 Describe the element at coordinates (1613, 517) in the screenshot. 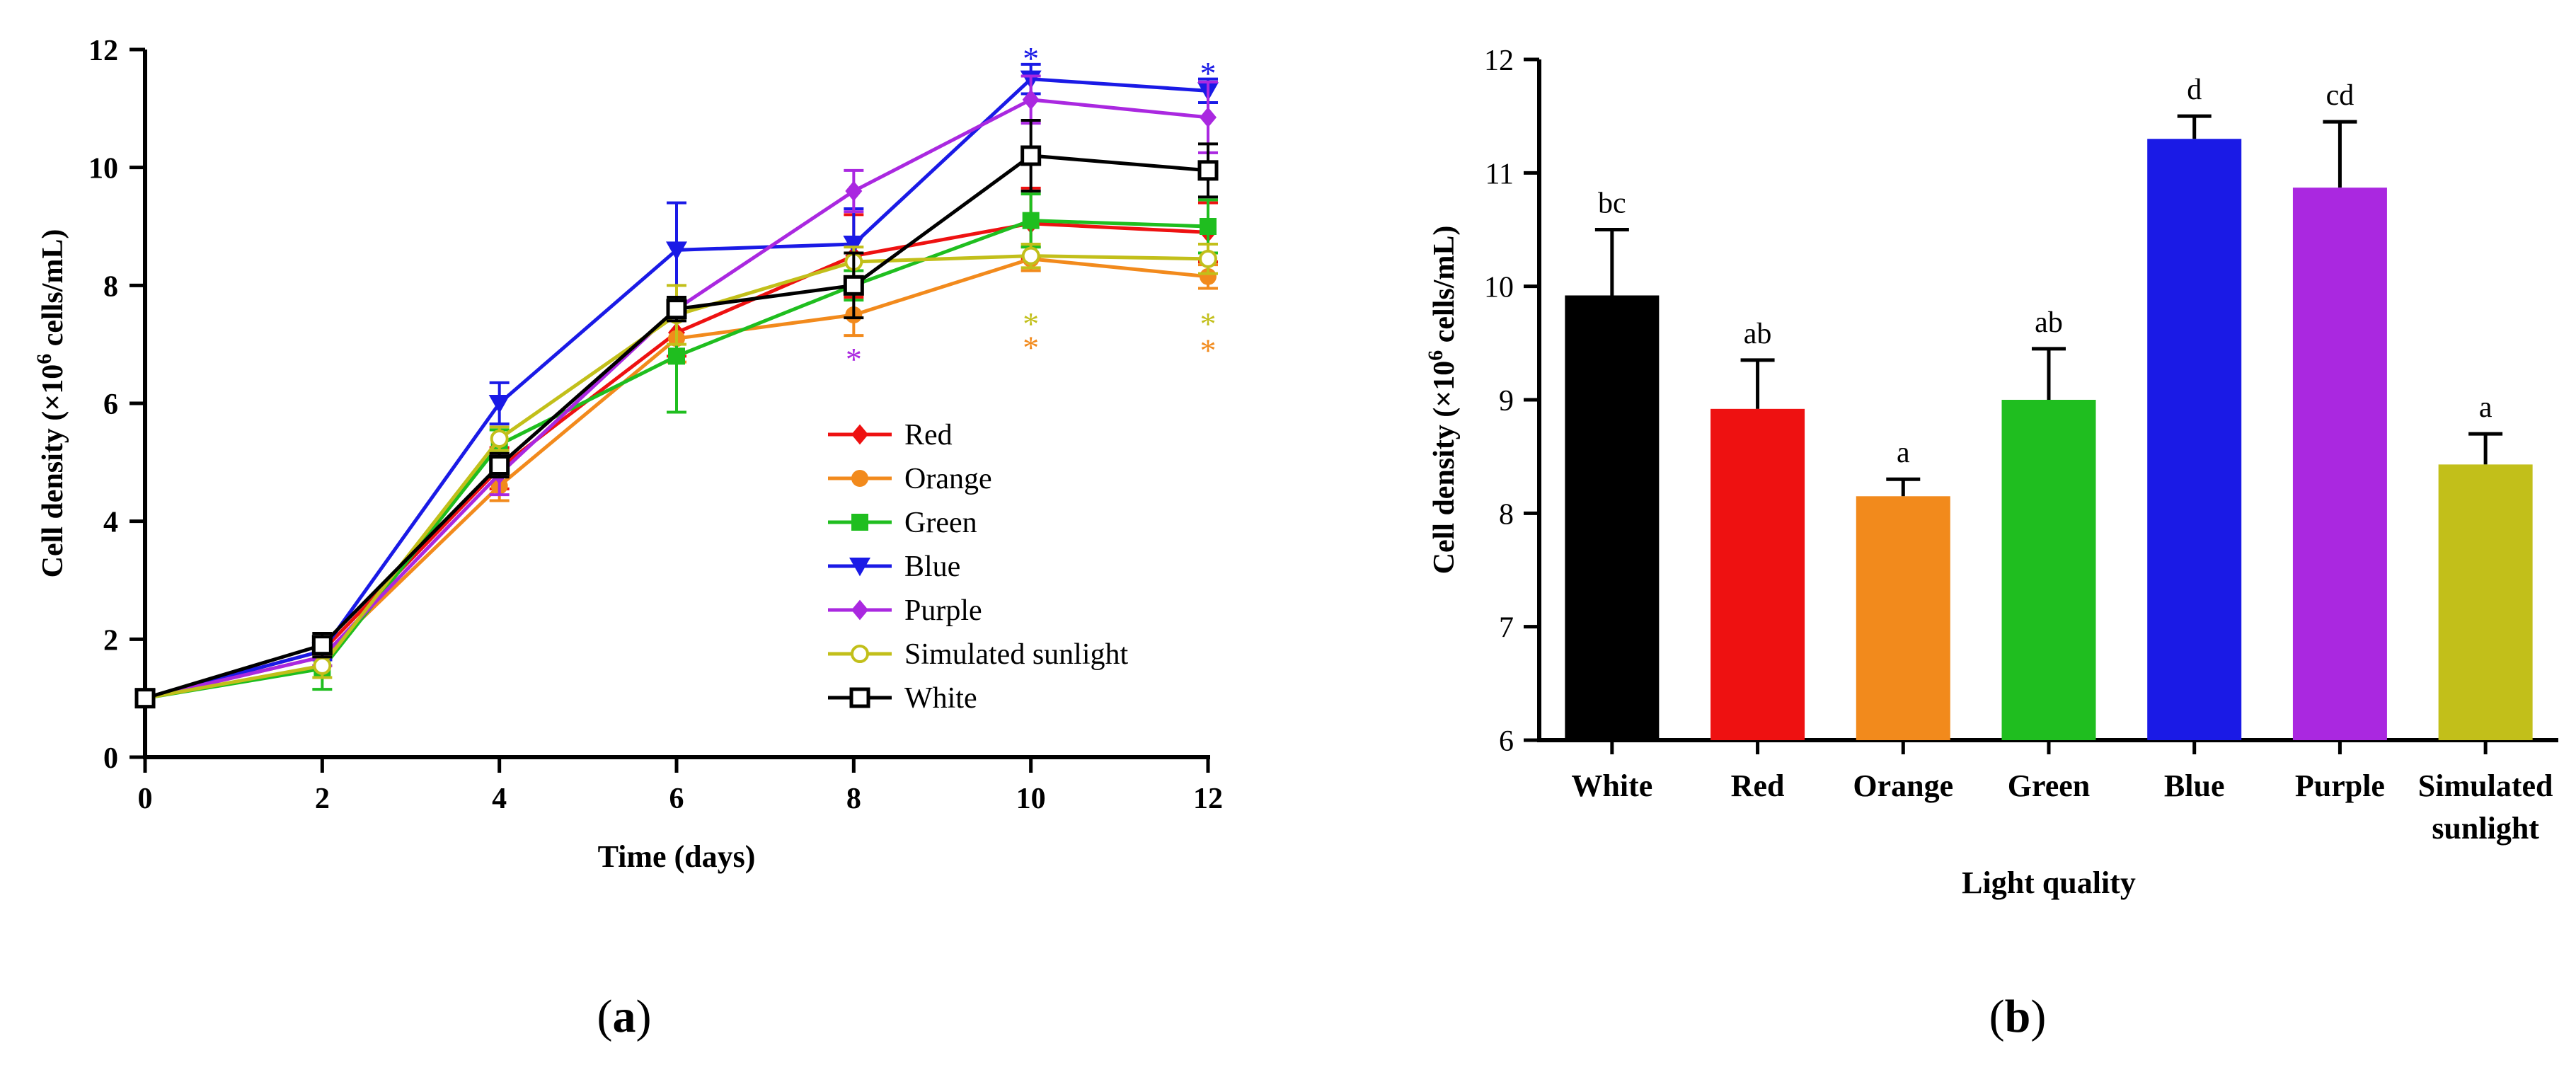

I see `bar-white` at that location.